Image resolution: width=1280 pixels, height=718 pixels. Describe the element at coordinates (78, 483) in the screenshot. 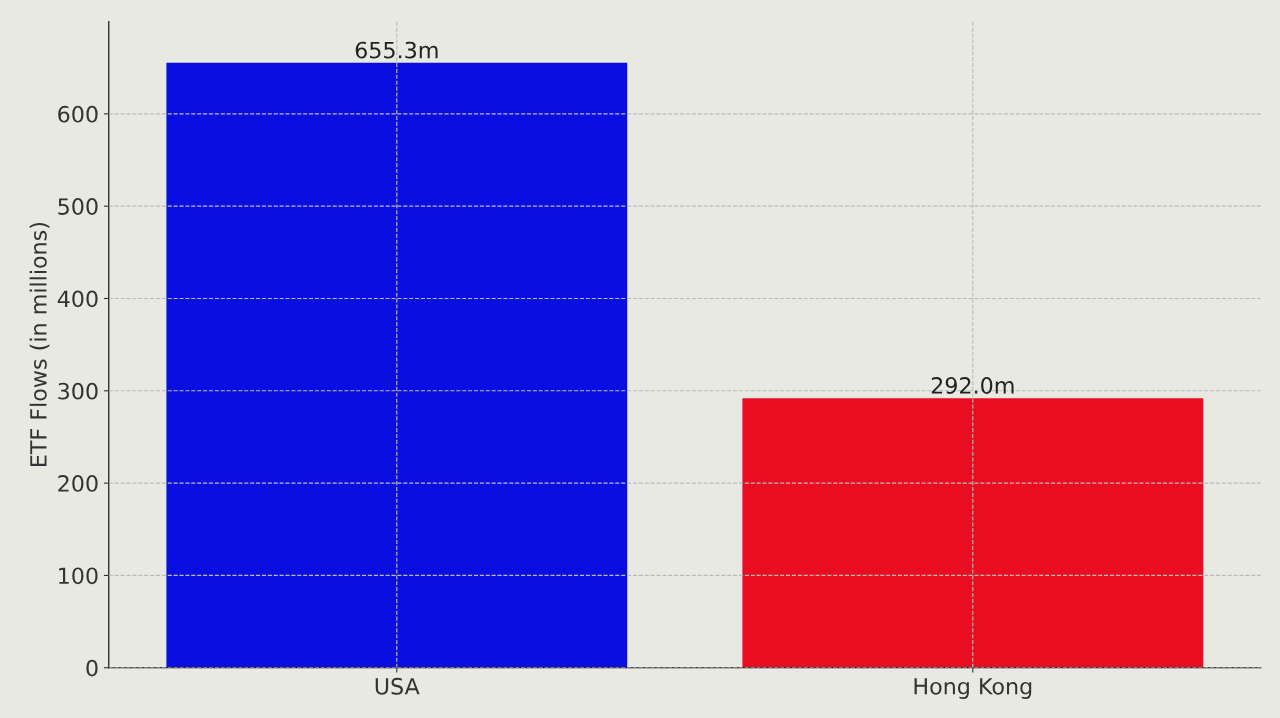

I see `y-tick-label: 200` at that location.